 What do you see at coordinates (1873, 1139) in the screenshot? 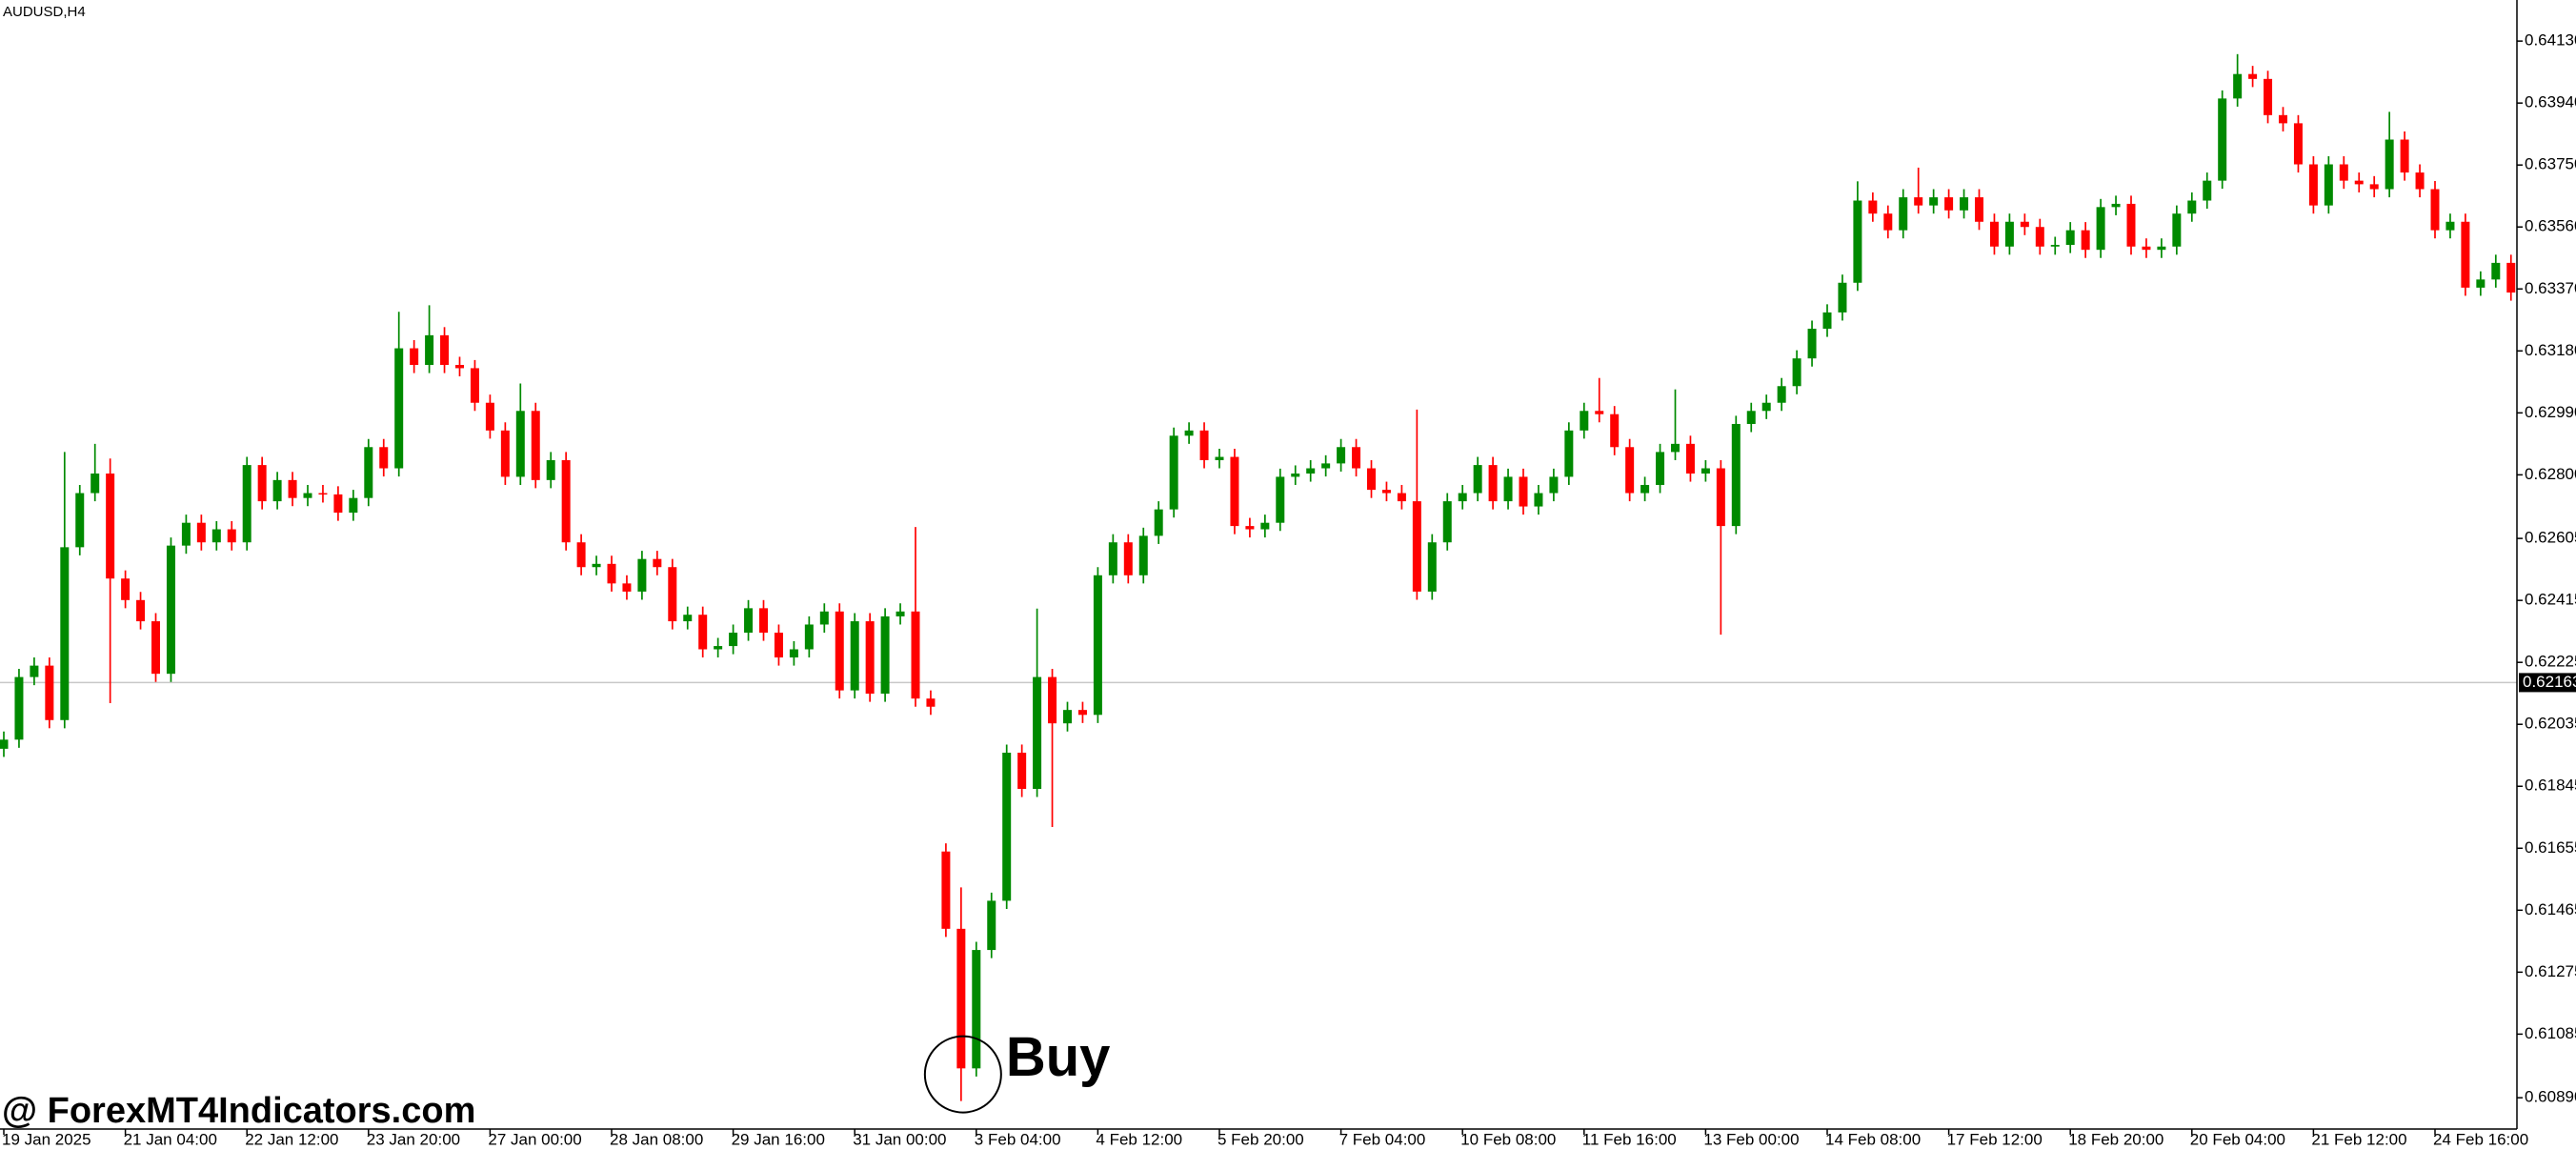
I see `x-tick-label: 14 Feb 08:00` at bounding box center [1873, 1139].